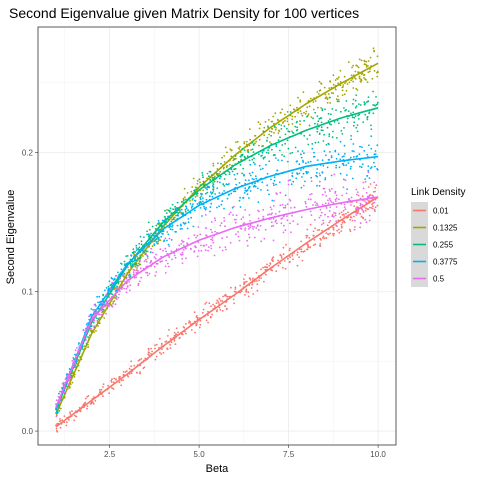  What do you see at coordinates (28, 431) in the screenshot?
I see `y-tick-label: 0.0` at bounding box center [28, 431].